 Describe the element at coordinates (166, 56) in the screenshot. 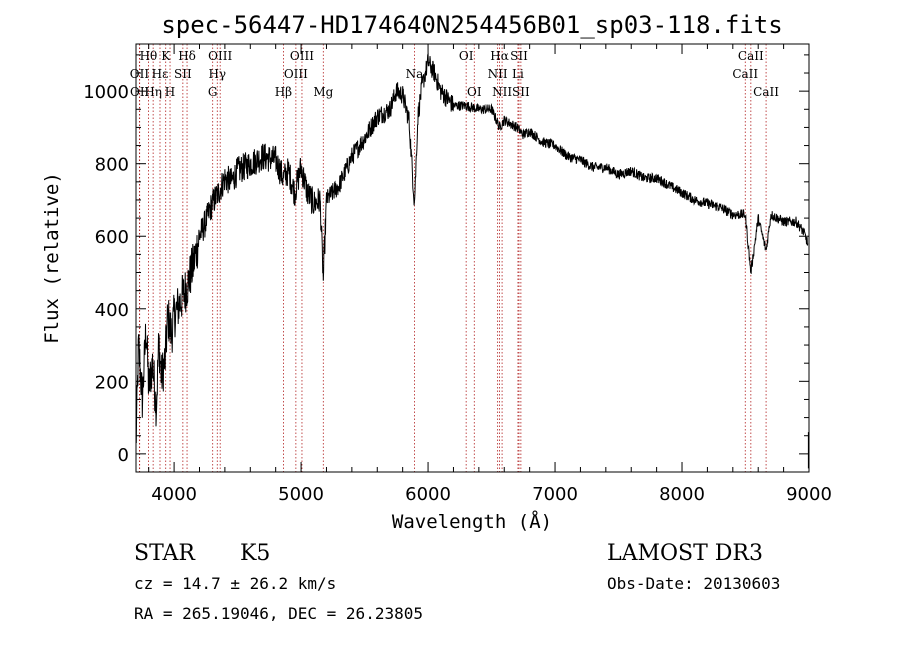

I see `line-marker-label-5: K` at that location.